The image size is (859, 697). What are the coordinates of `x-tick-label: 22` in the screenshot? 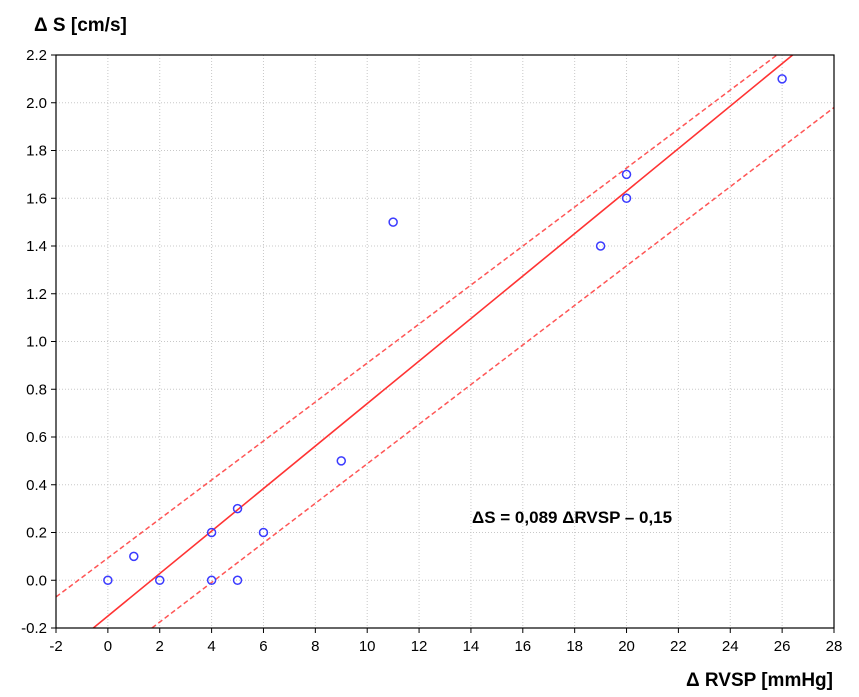 It's located at (678, 646).